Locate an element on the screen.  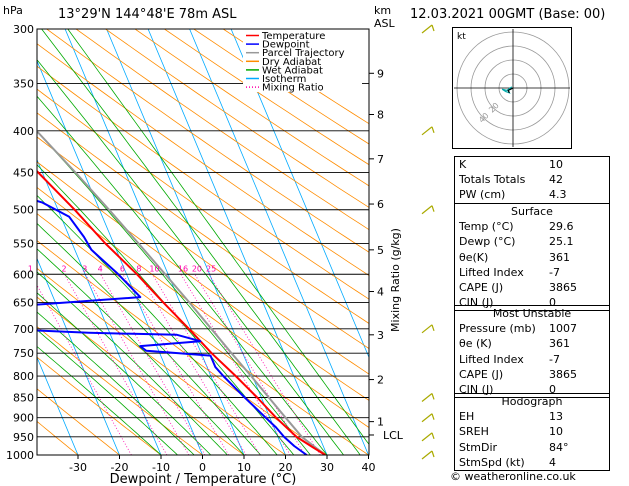
k-index-row: K 10 is located at coordinates (532, 164).